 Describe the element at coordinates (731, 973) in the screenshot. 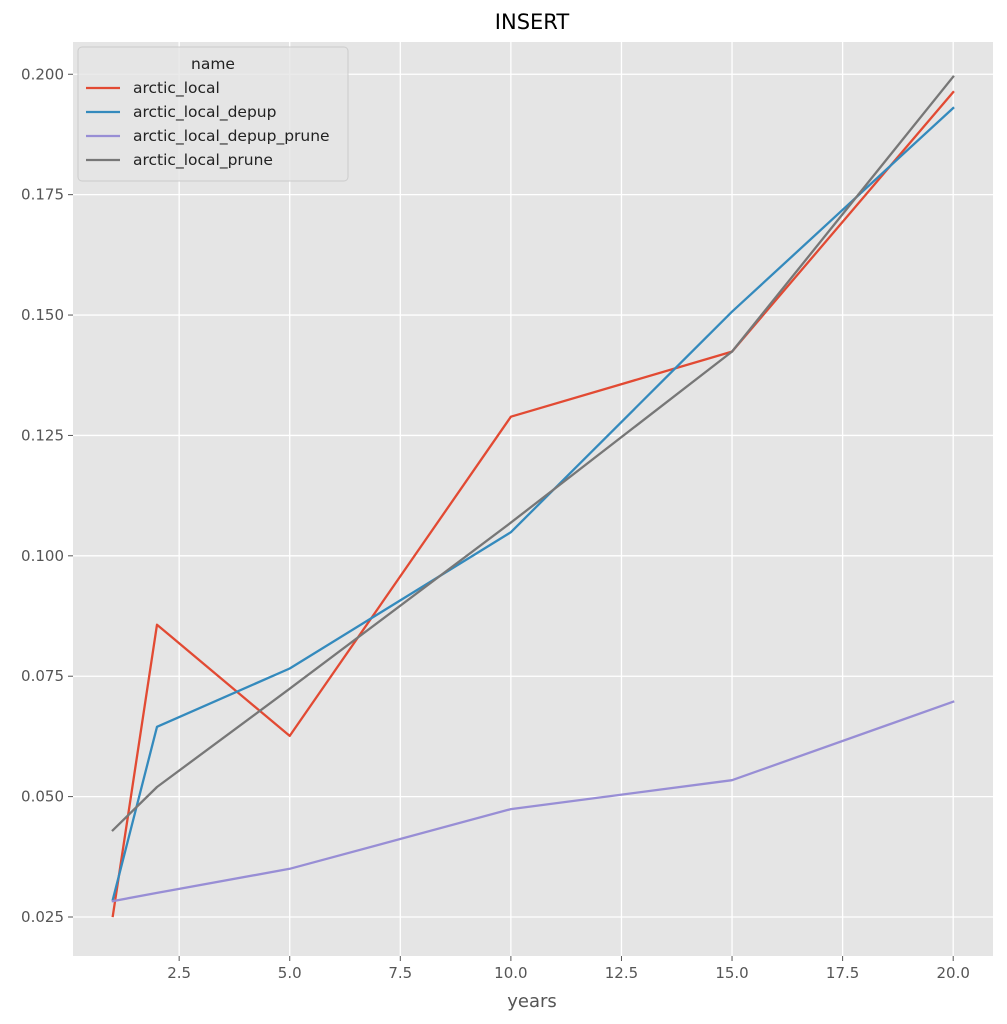

I see `x-tick-label: 15.0` at that location.